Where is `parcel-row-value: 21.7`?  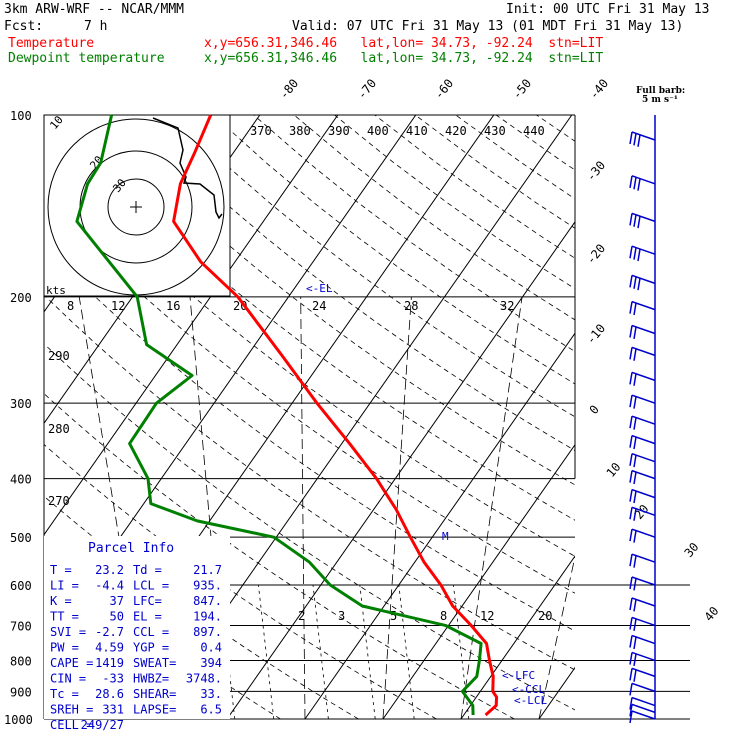
parcel-row-value: 21.7 is located at coordinates (207, 570).